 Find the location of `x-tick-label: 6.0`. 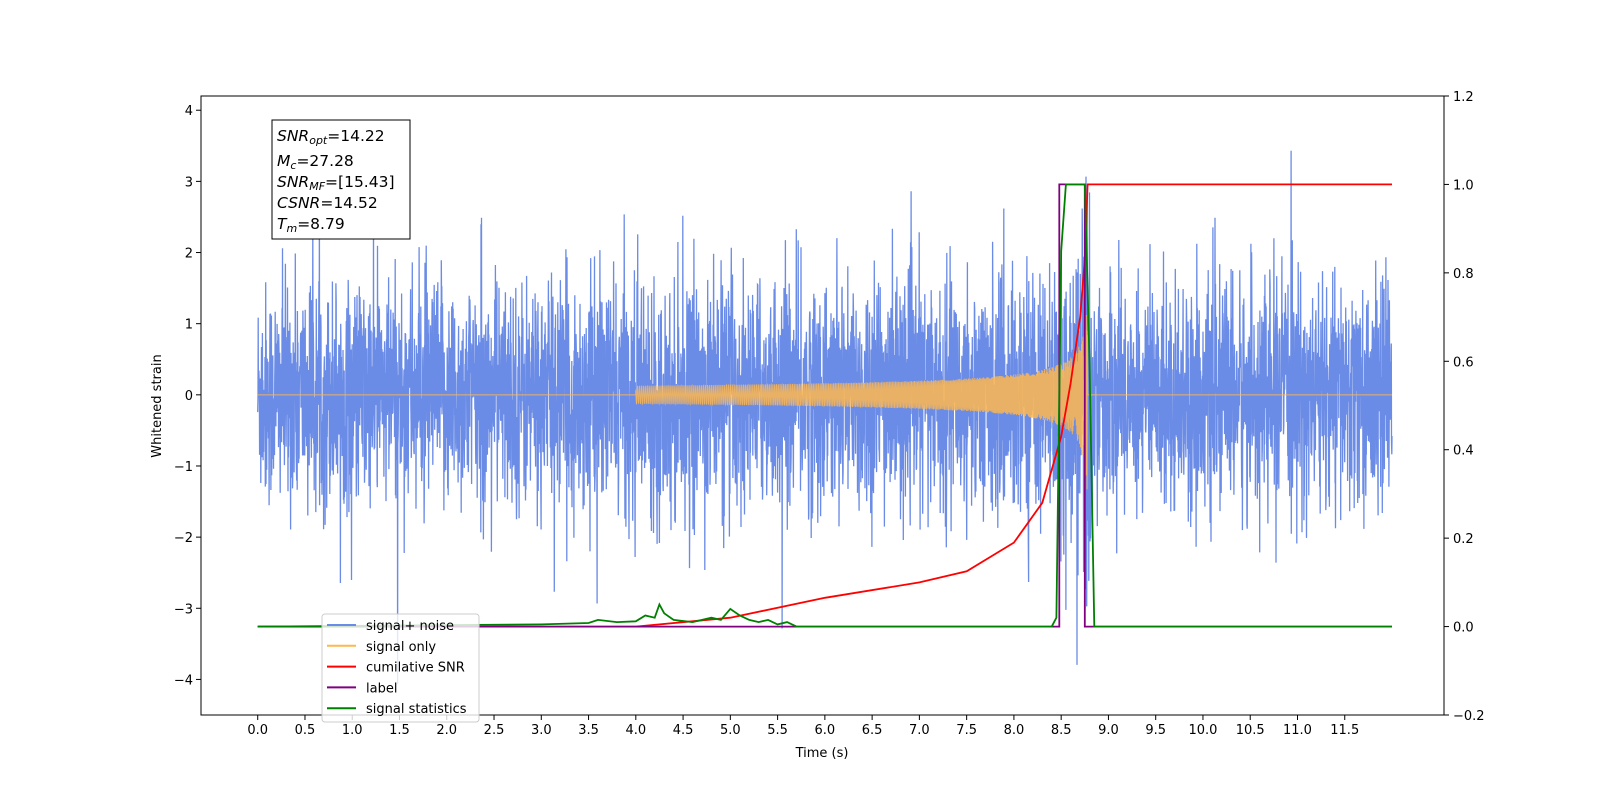

x-tick-label: 6.0 is located at coordinates (825, 730).